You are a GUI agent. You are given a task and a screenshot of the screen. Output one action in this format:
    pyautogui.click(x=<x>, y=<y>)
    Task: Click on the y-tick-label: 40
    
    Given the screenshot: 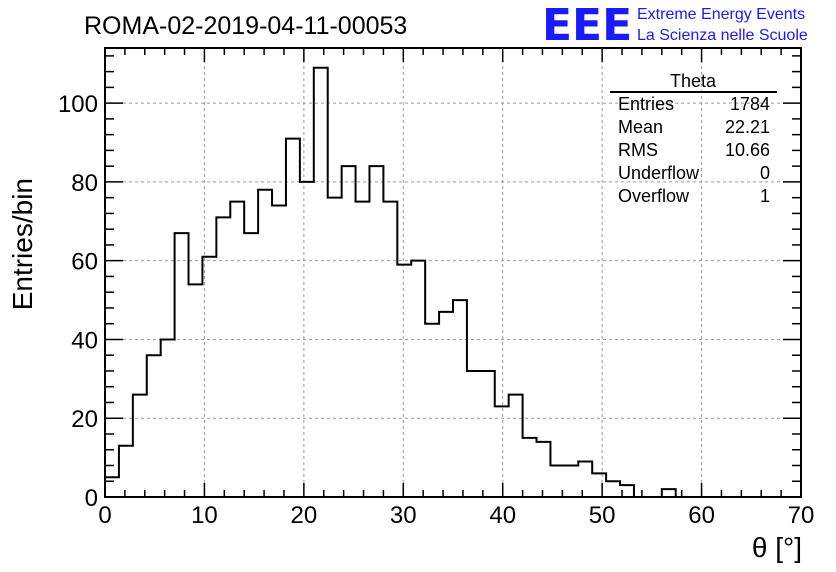 What is the action you would take?
    pyautogui.click(x=84, y=340)
    